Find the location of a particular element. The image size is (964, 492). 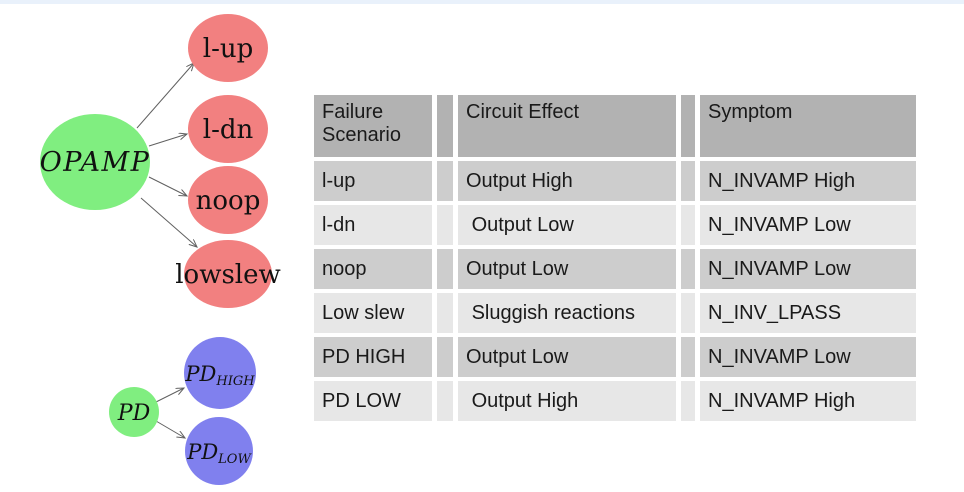

node-lowslew-label: lowslew is located at coordinates (228, 275).